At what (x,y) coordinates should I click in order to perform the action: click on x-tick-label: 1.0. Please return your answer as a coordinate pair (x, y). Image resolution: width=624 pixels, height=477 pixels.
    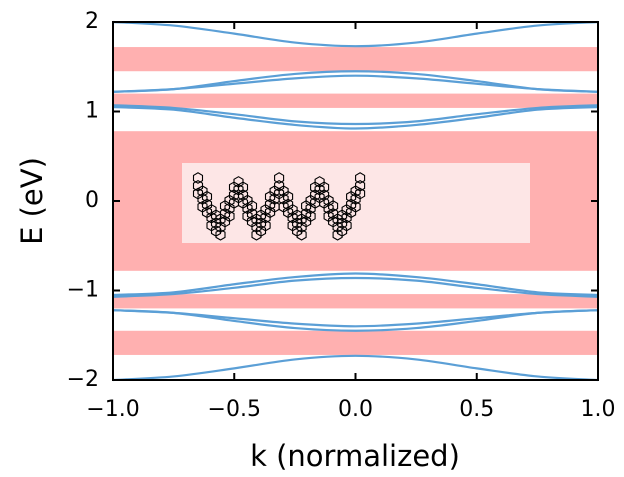
    Looking at the image, I should click on (598, 409).